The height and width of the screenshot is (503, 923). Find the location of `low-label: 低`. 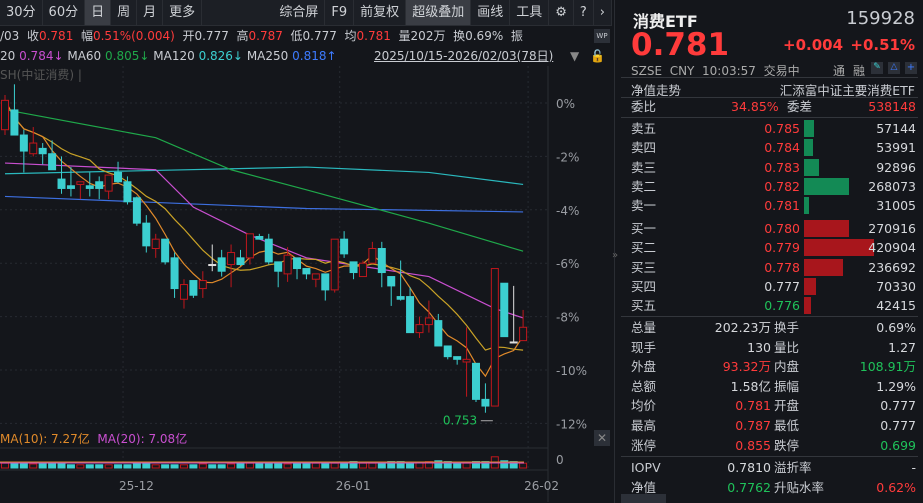

low-label: 低 is located at coordinates (296, 36).